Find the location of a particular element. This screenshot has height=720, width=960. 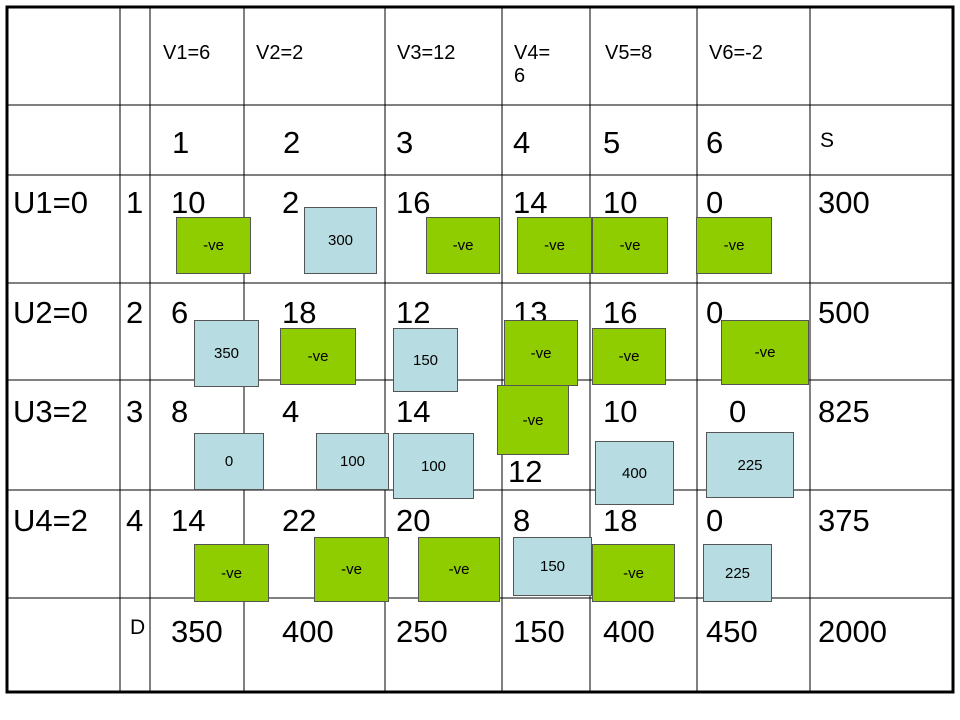

demand-label: D is located at coordinates (138, 627).